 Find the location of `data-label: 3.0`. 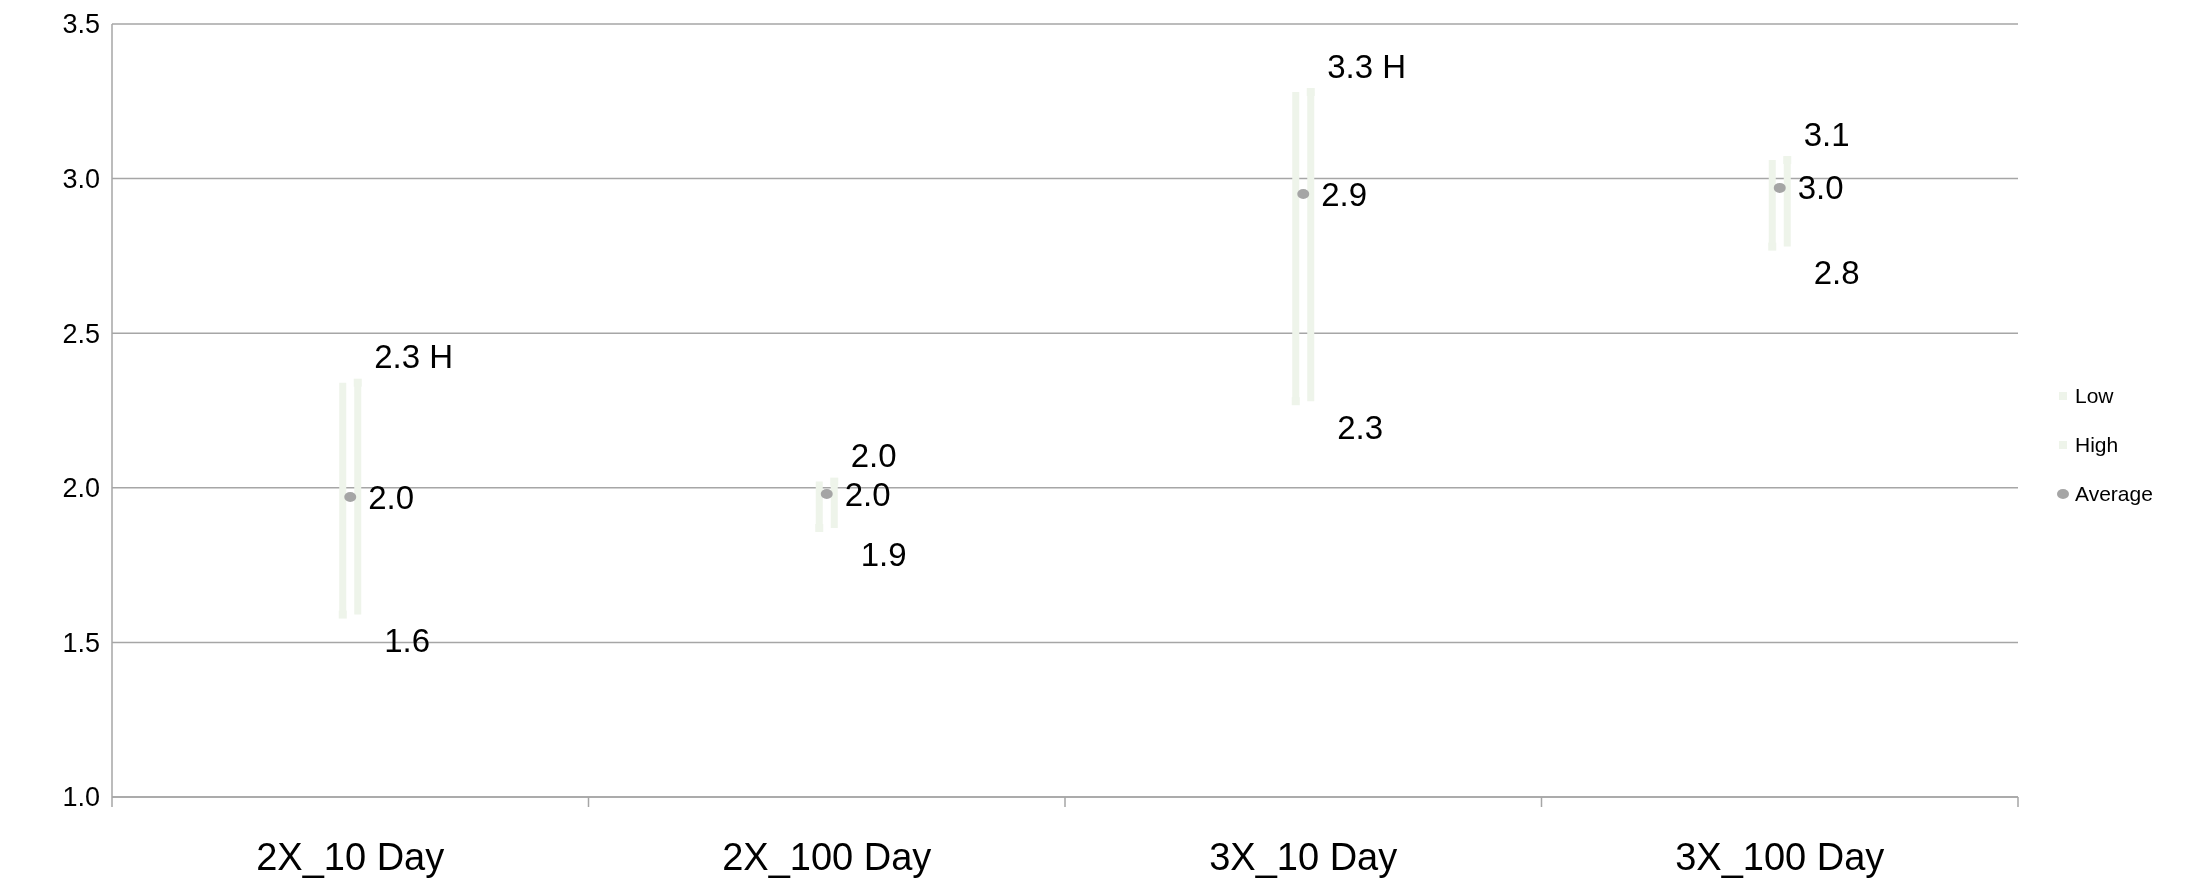

data-label: 3.0 is located at coordinates (1820, 188).